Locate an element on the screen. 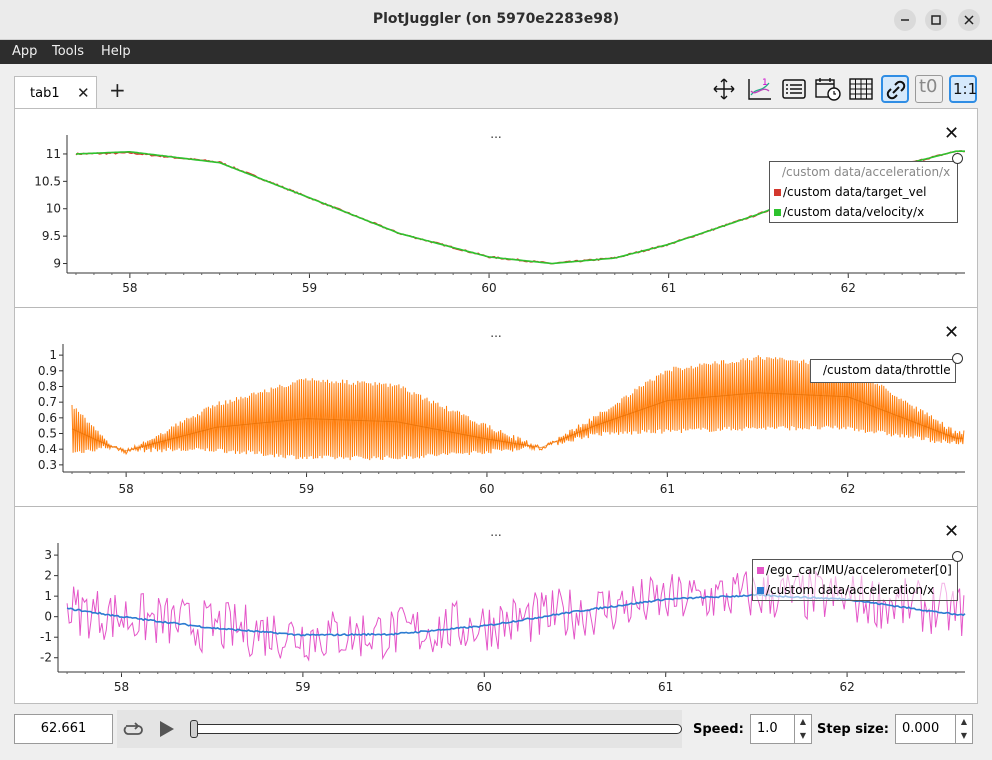 The image size is (992, 760). close-window-button is located at coordinates (969, 20).